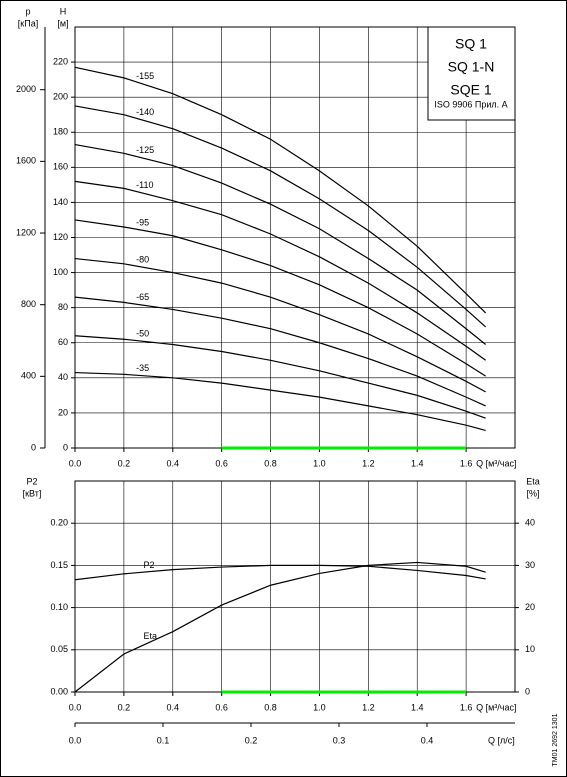  What do you see at coordinates (142, 297) in the screenshot?
I see `series-label: -65` at bounding box center [142, 297].